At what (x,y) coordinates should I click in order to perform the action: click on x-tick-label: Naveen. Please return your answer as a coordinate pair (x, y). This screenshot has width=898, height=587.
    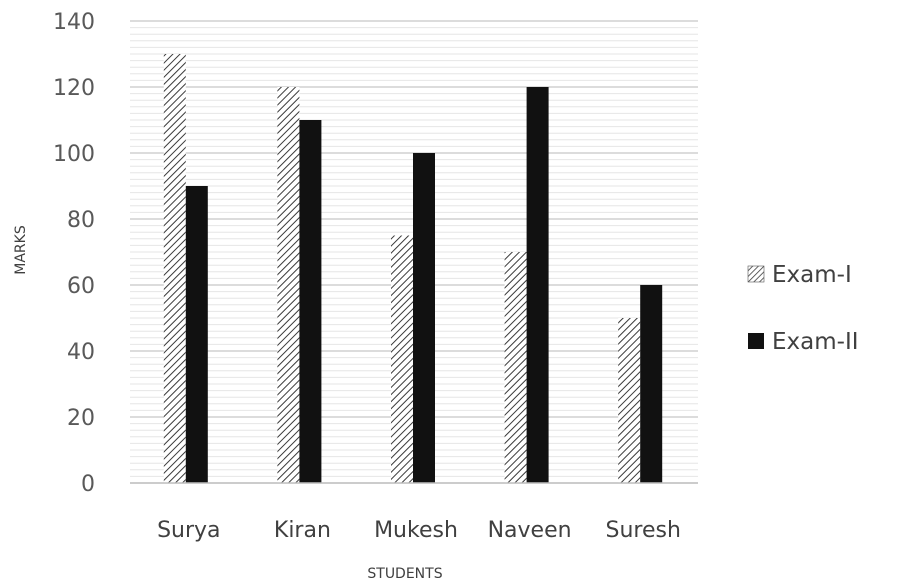
    Looking at the image, I should click on (530, 530).